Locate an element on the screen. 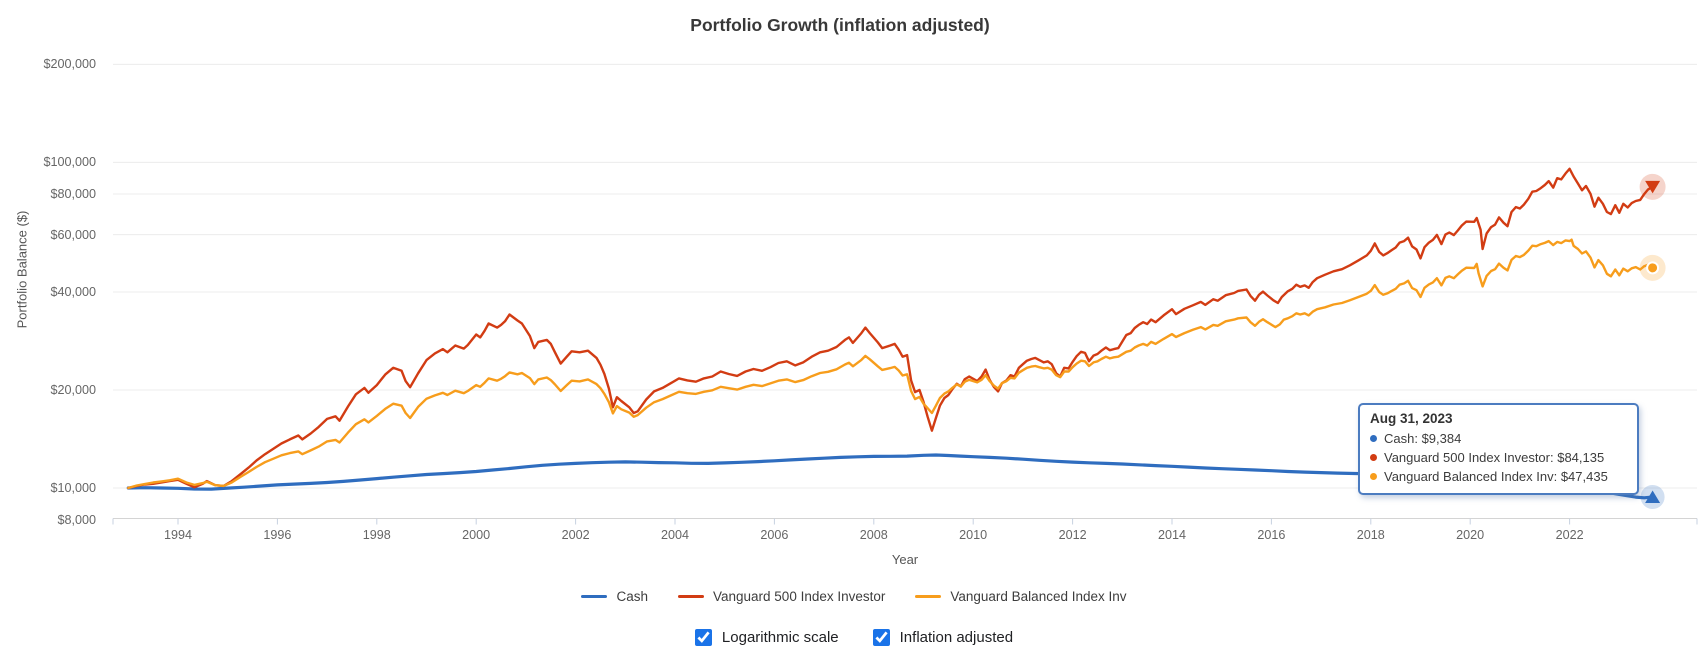 This screenshot has width=1708, height=656. x-tick-label-2012: 2012 is located at coordinates (1072, 535).